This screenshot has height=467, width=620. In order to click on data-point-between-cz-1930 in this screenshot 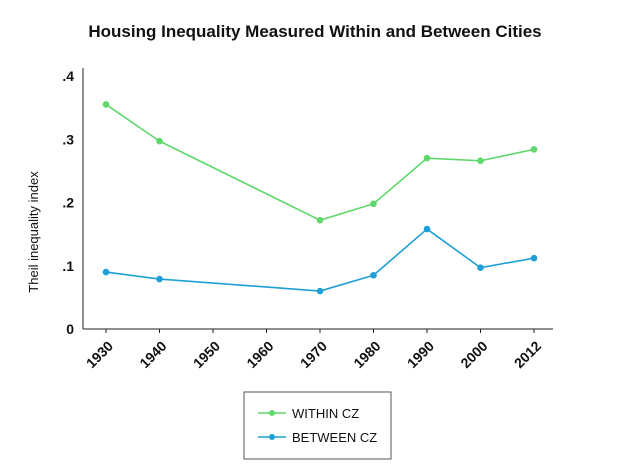, I will do `click(106, 272)`.